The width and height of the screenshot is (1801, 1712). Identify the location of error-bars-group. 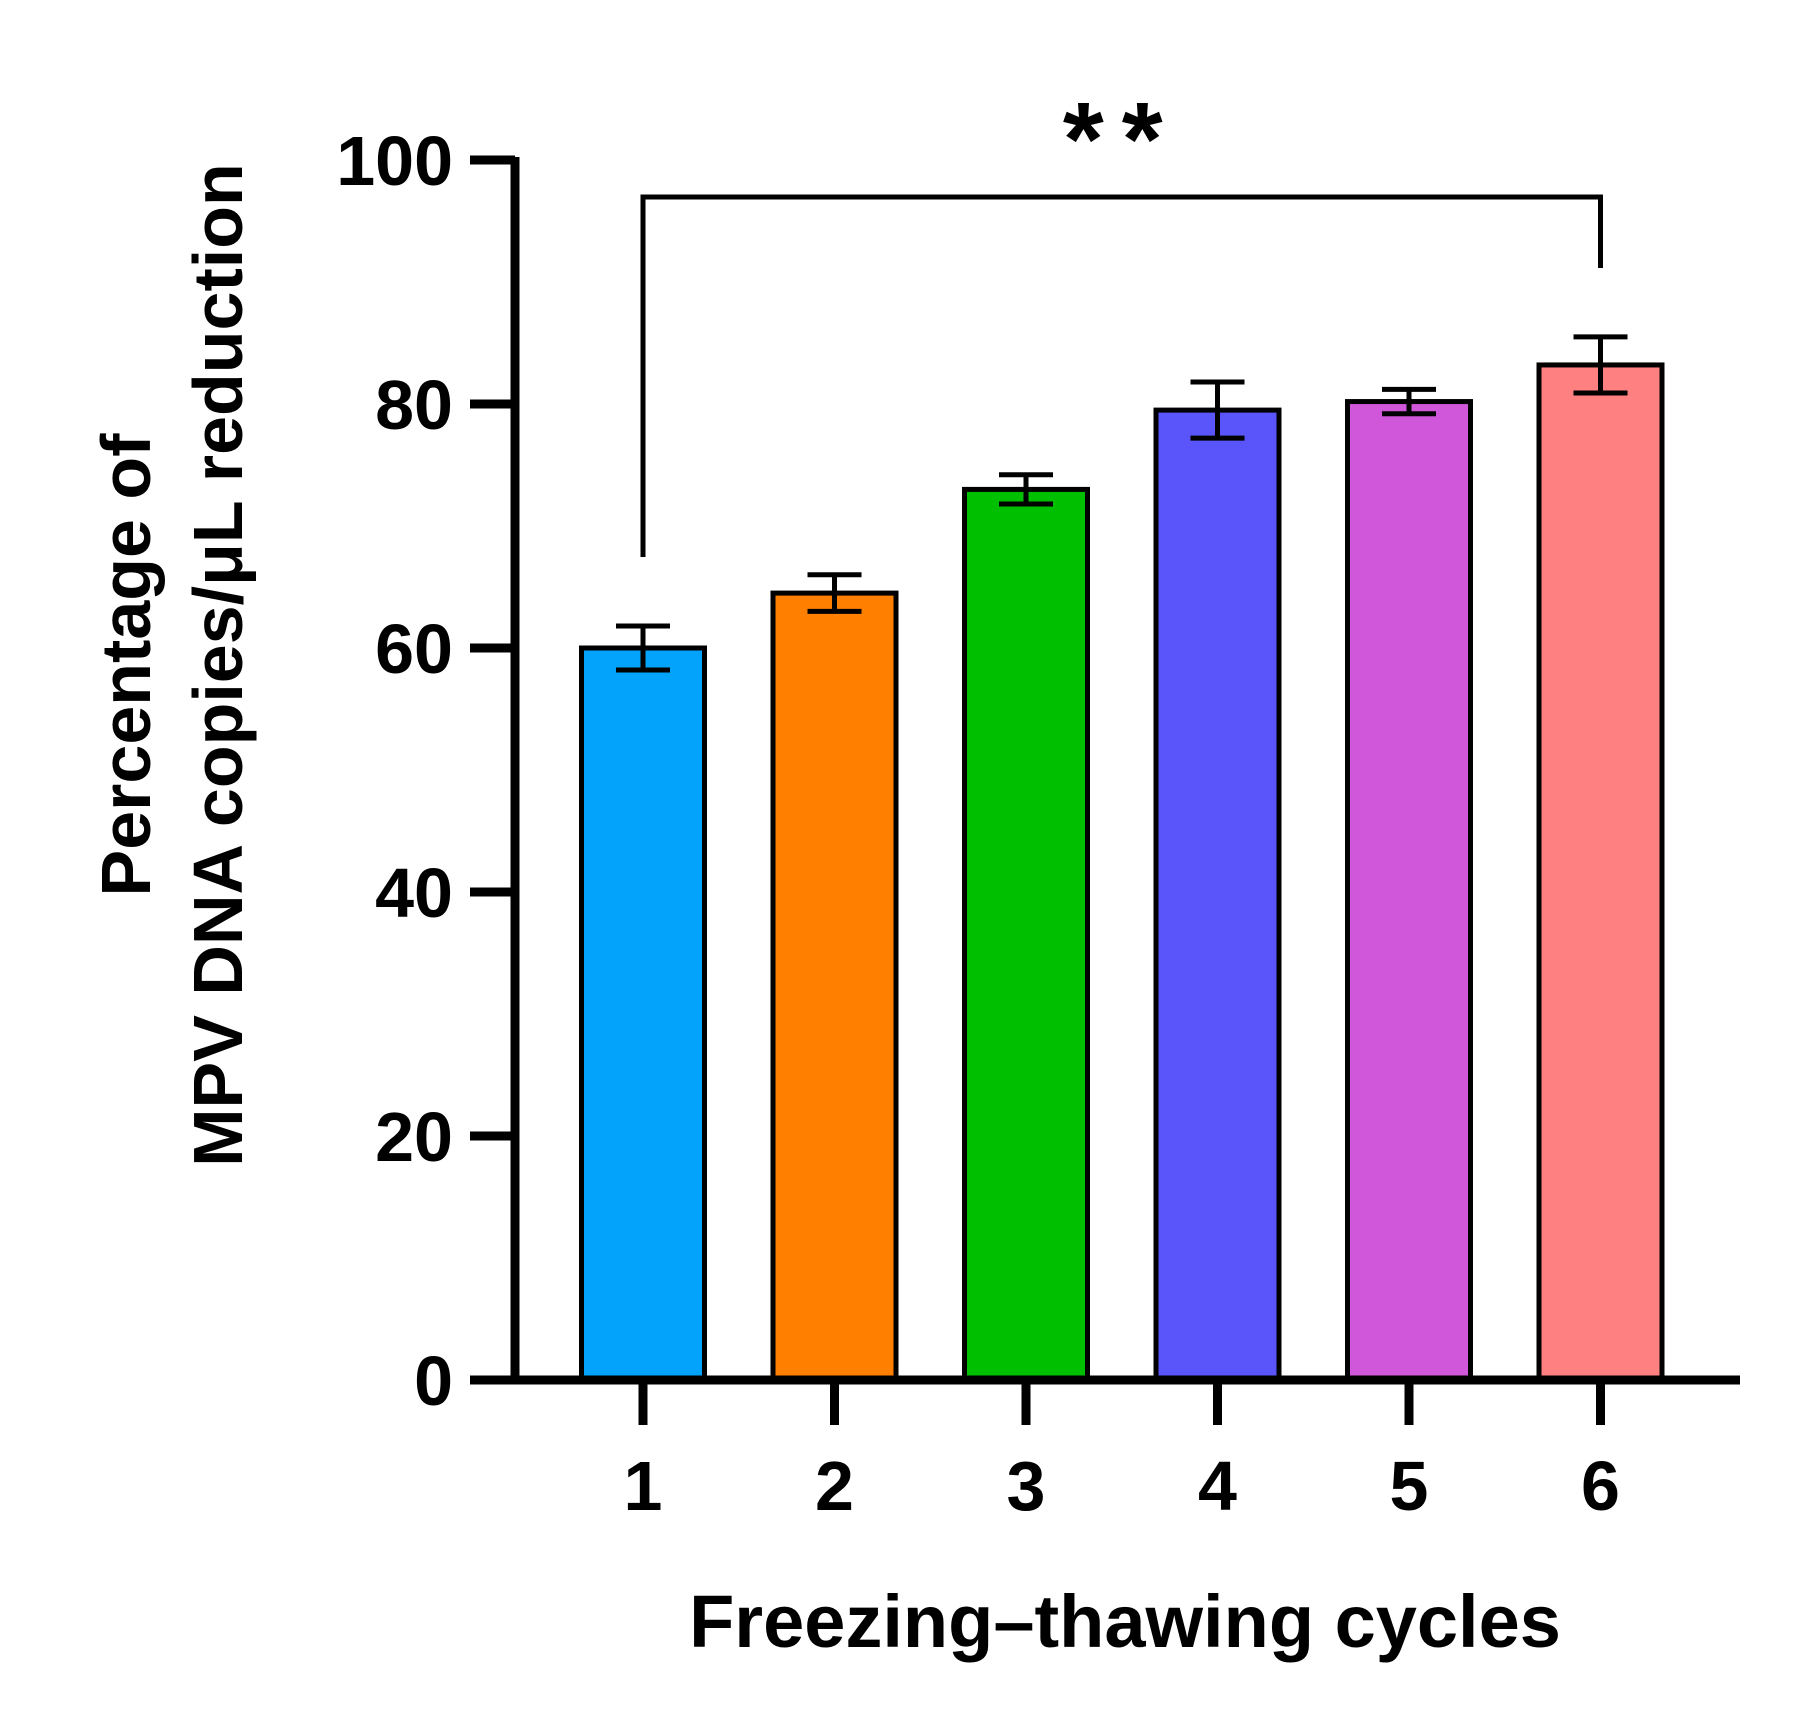
(1122, 503).